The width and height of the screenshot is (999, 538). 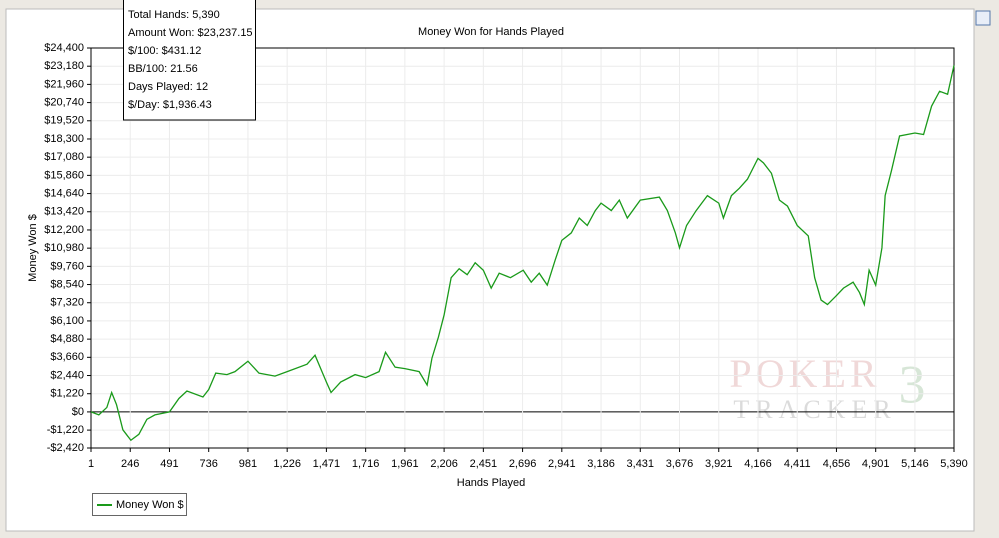 What do you see at coordinates (163, 69) in the screenshot?
I see `tooltip-line: BB/100: 21.56` at bounding box center [163, 69].